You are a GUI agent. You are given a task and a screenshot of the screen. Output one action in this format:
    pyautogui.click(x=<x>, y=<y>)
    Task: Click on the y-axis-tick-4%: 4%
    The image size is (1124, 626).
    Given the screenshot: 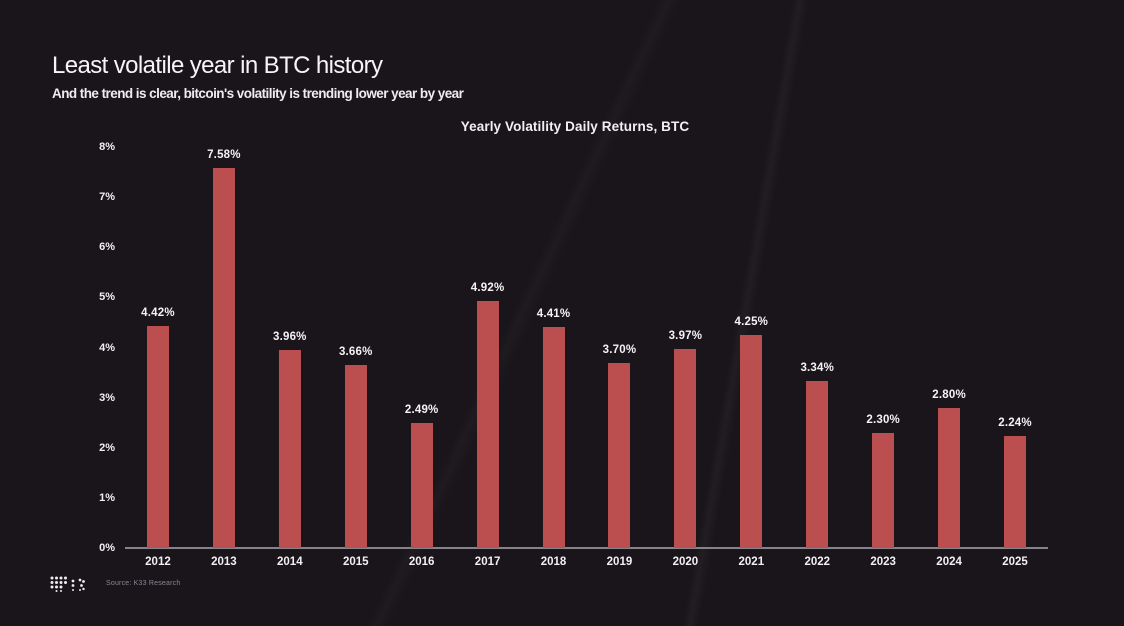 What is the action you would take?
    pyautogui.click(x=107, y=347)
    